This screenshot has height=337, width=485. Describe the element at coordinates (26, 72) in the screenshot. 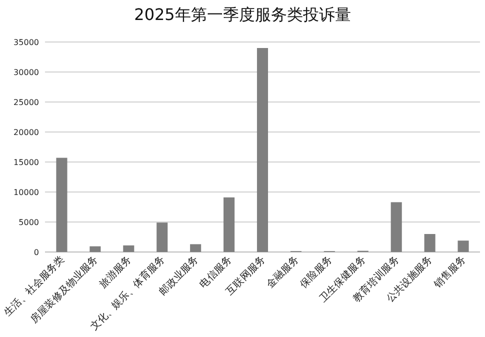

I see `y-tick-label: 30000` at that location.